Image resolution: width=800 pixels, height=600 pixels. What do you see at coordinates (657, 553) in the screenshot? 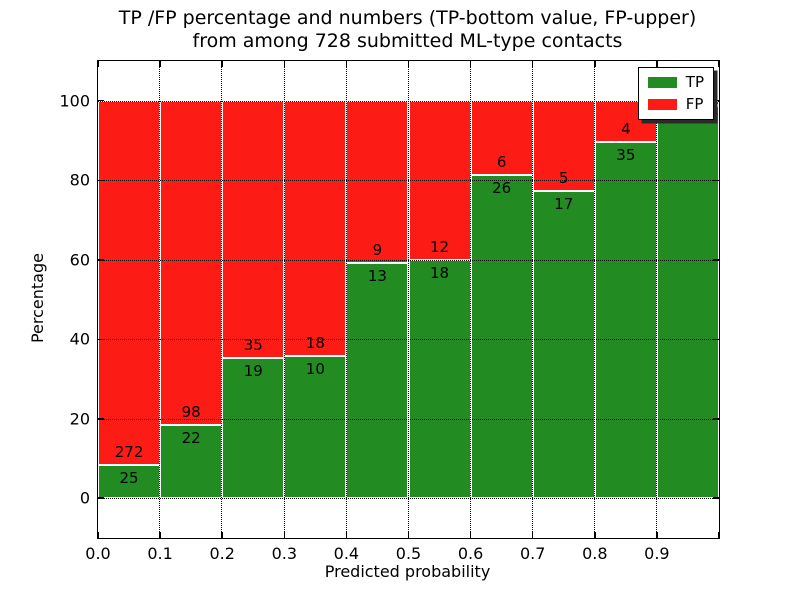
I see `x-tick-label: 0.9` at bounding box center [657, 553].